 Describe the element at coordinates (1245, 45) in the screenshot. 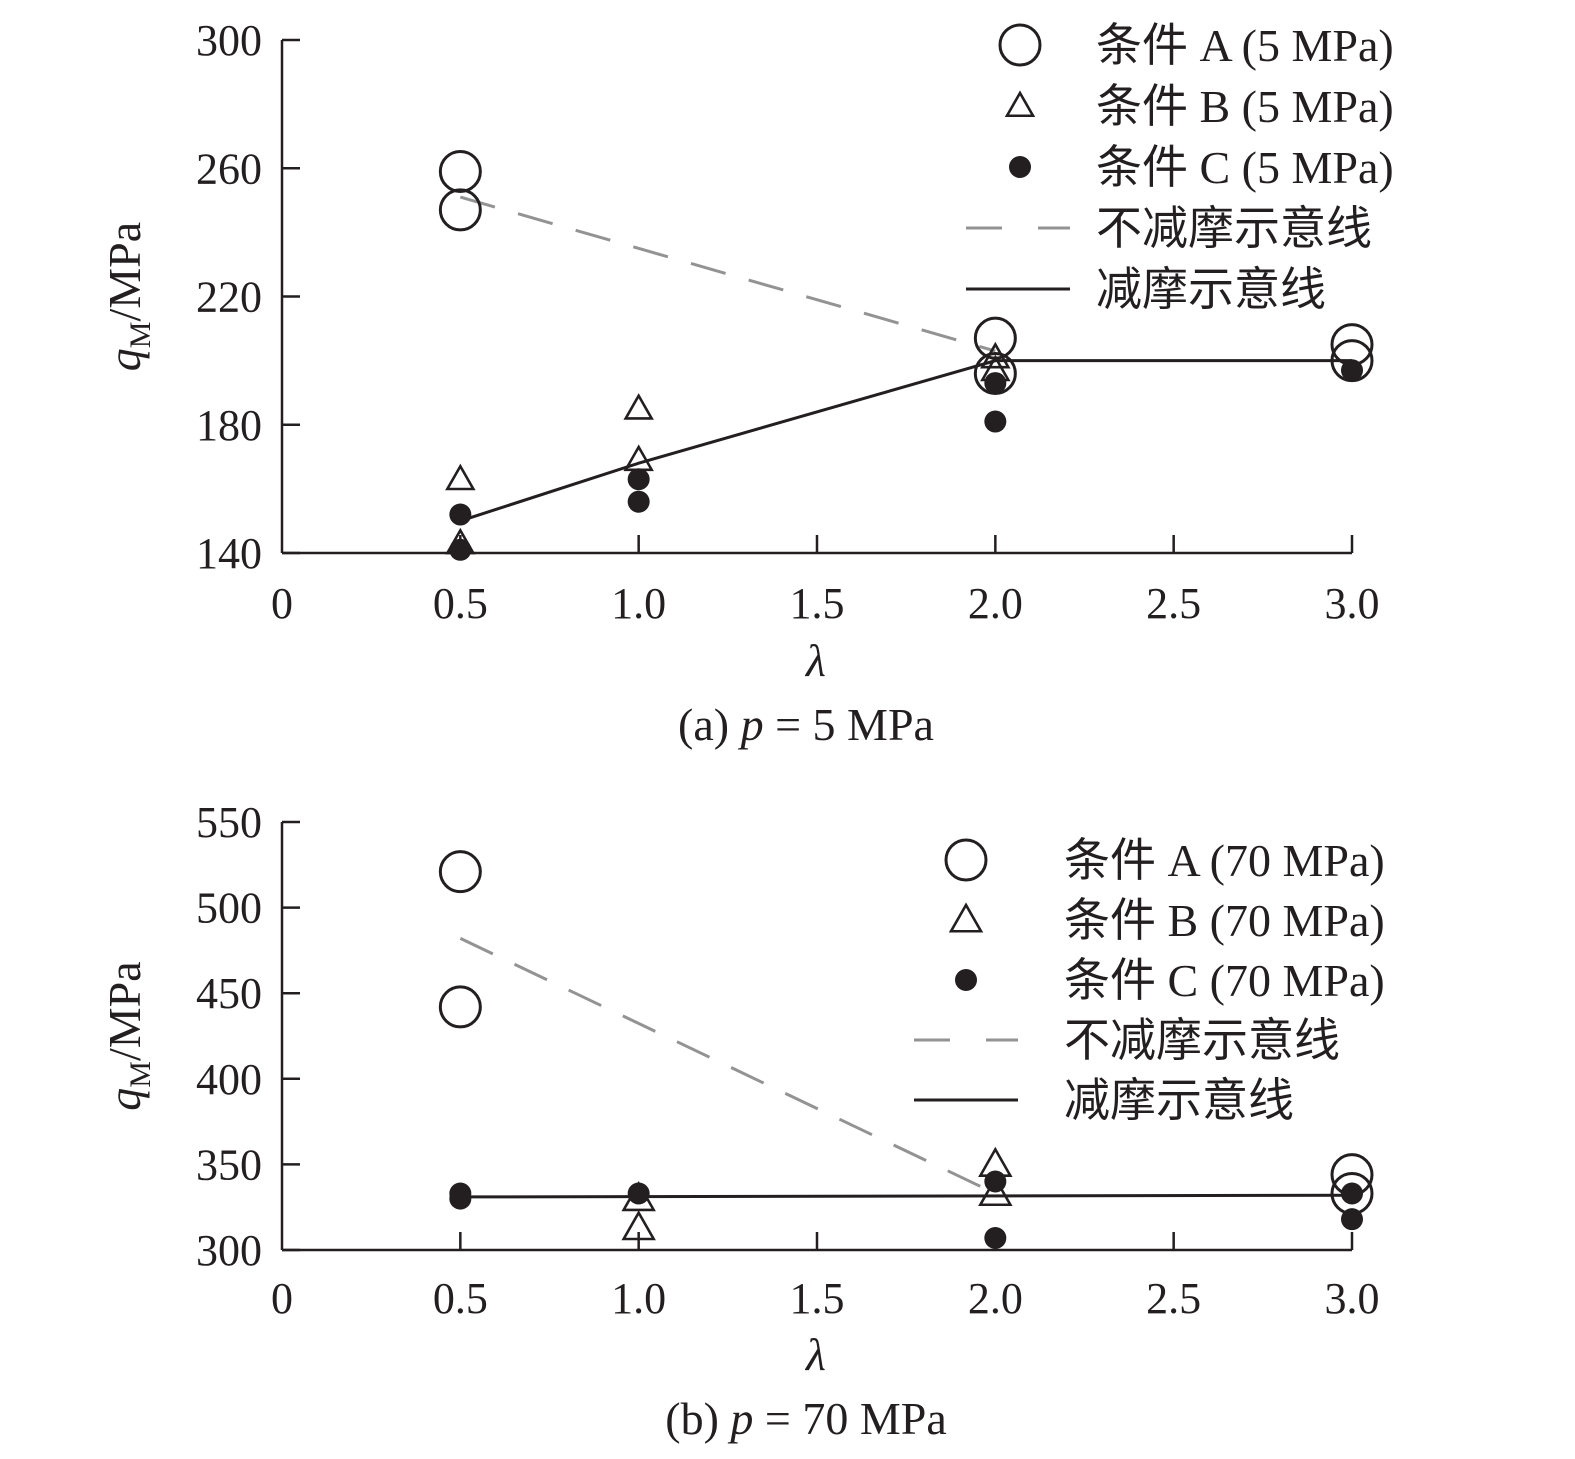

I see `legend-label: 条件 A (5 MPa)` at that location.